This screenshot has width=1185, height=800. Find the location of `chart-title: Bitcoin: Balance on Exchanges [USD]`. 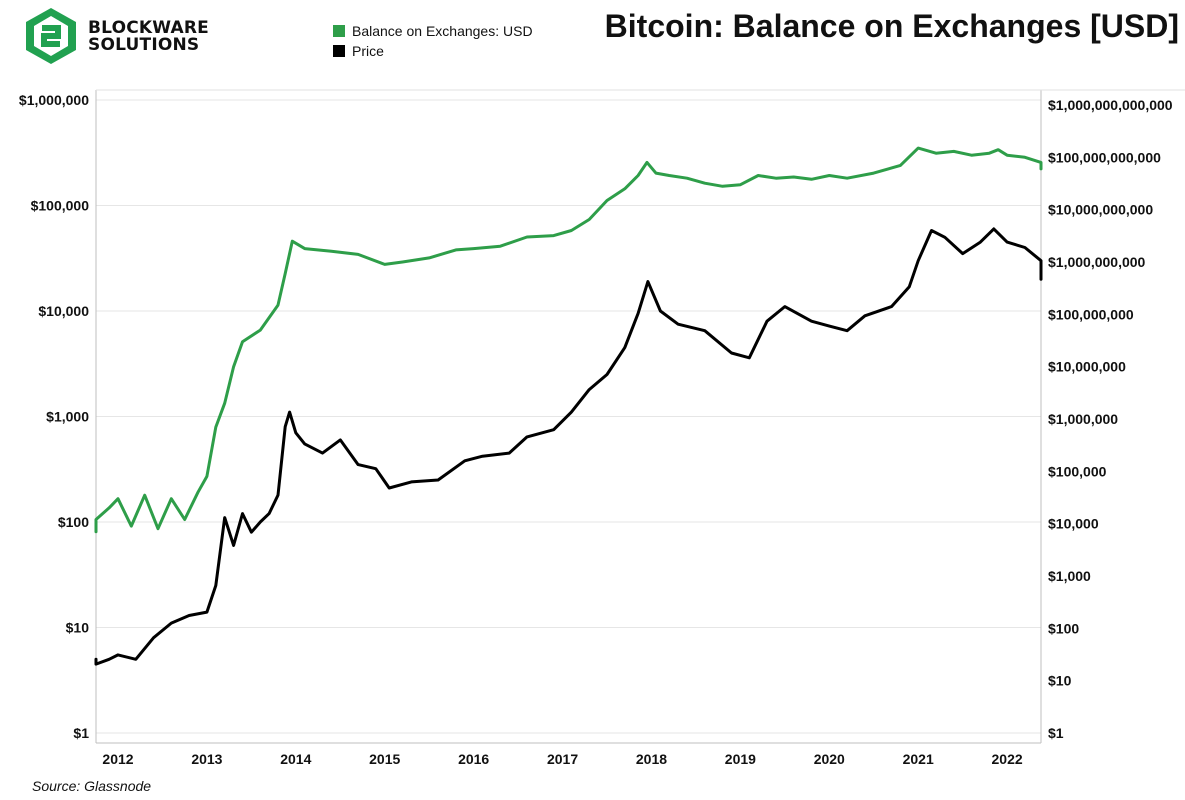

chart-title: Bitcoin: Balance on Exchanges [USD] is located at coordinates (891, 26).